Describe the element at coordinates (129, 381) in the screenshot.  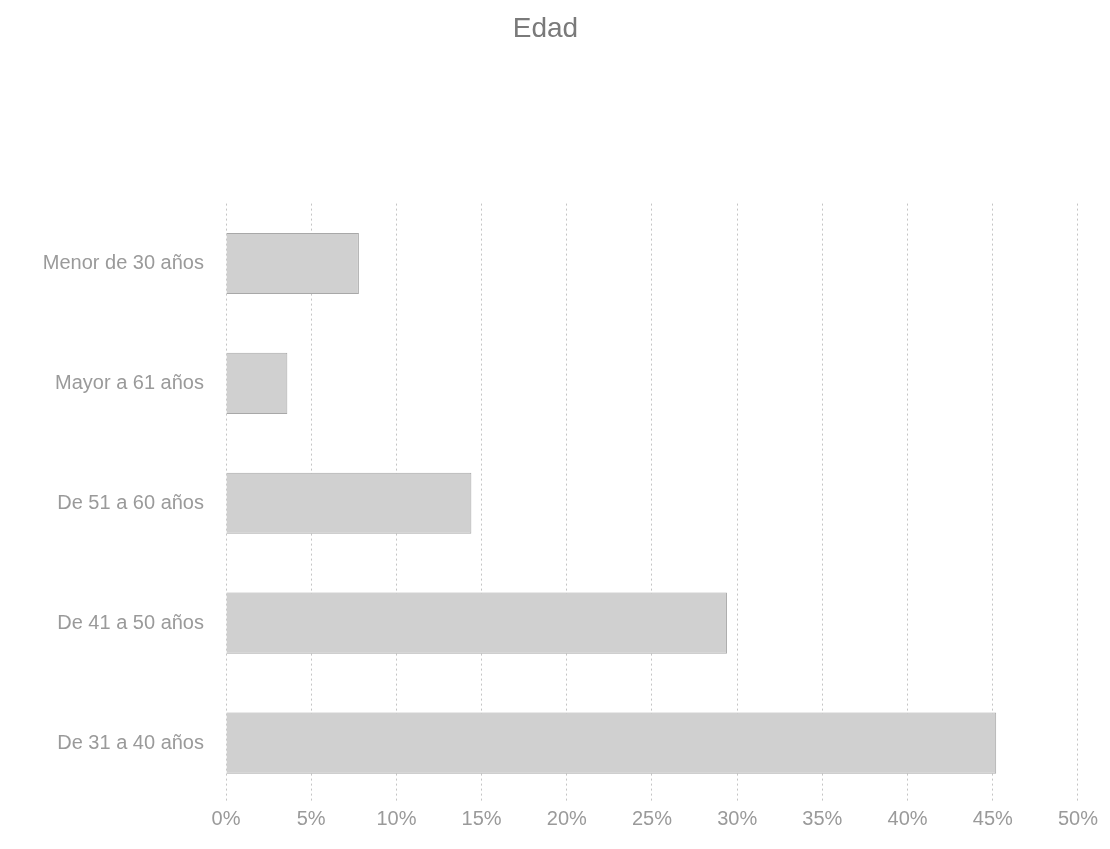
I see `y-tick-label: Mayor a 61 años` at that location.